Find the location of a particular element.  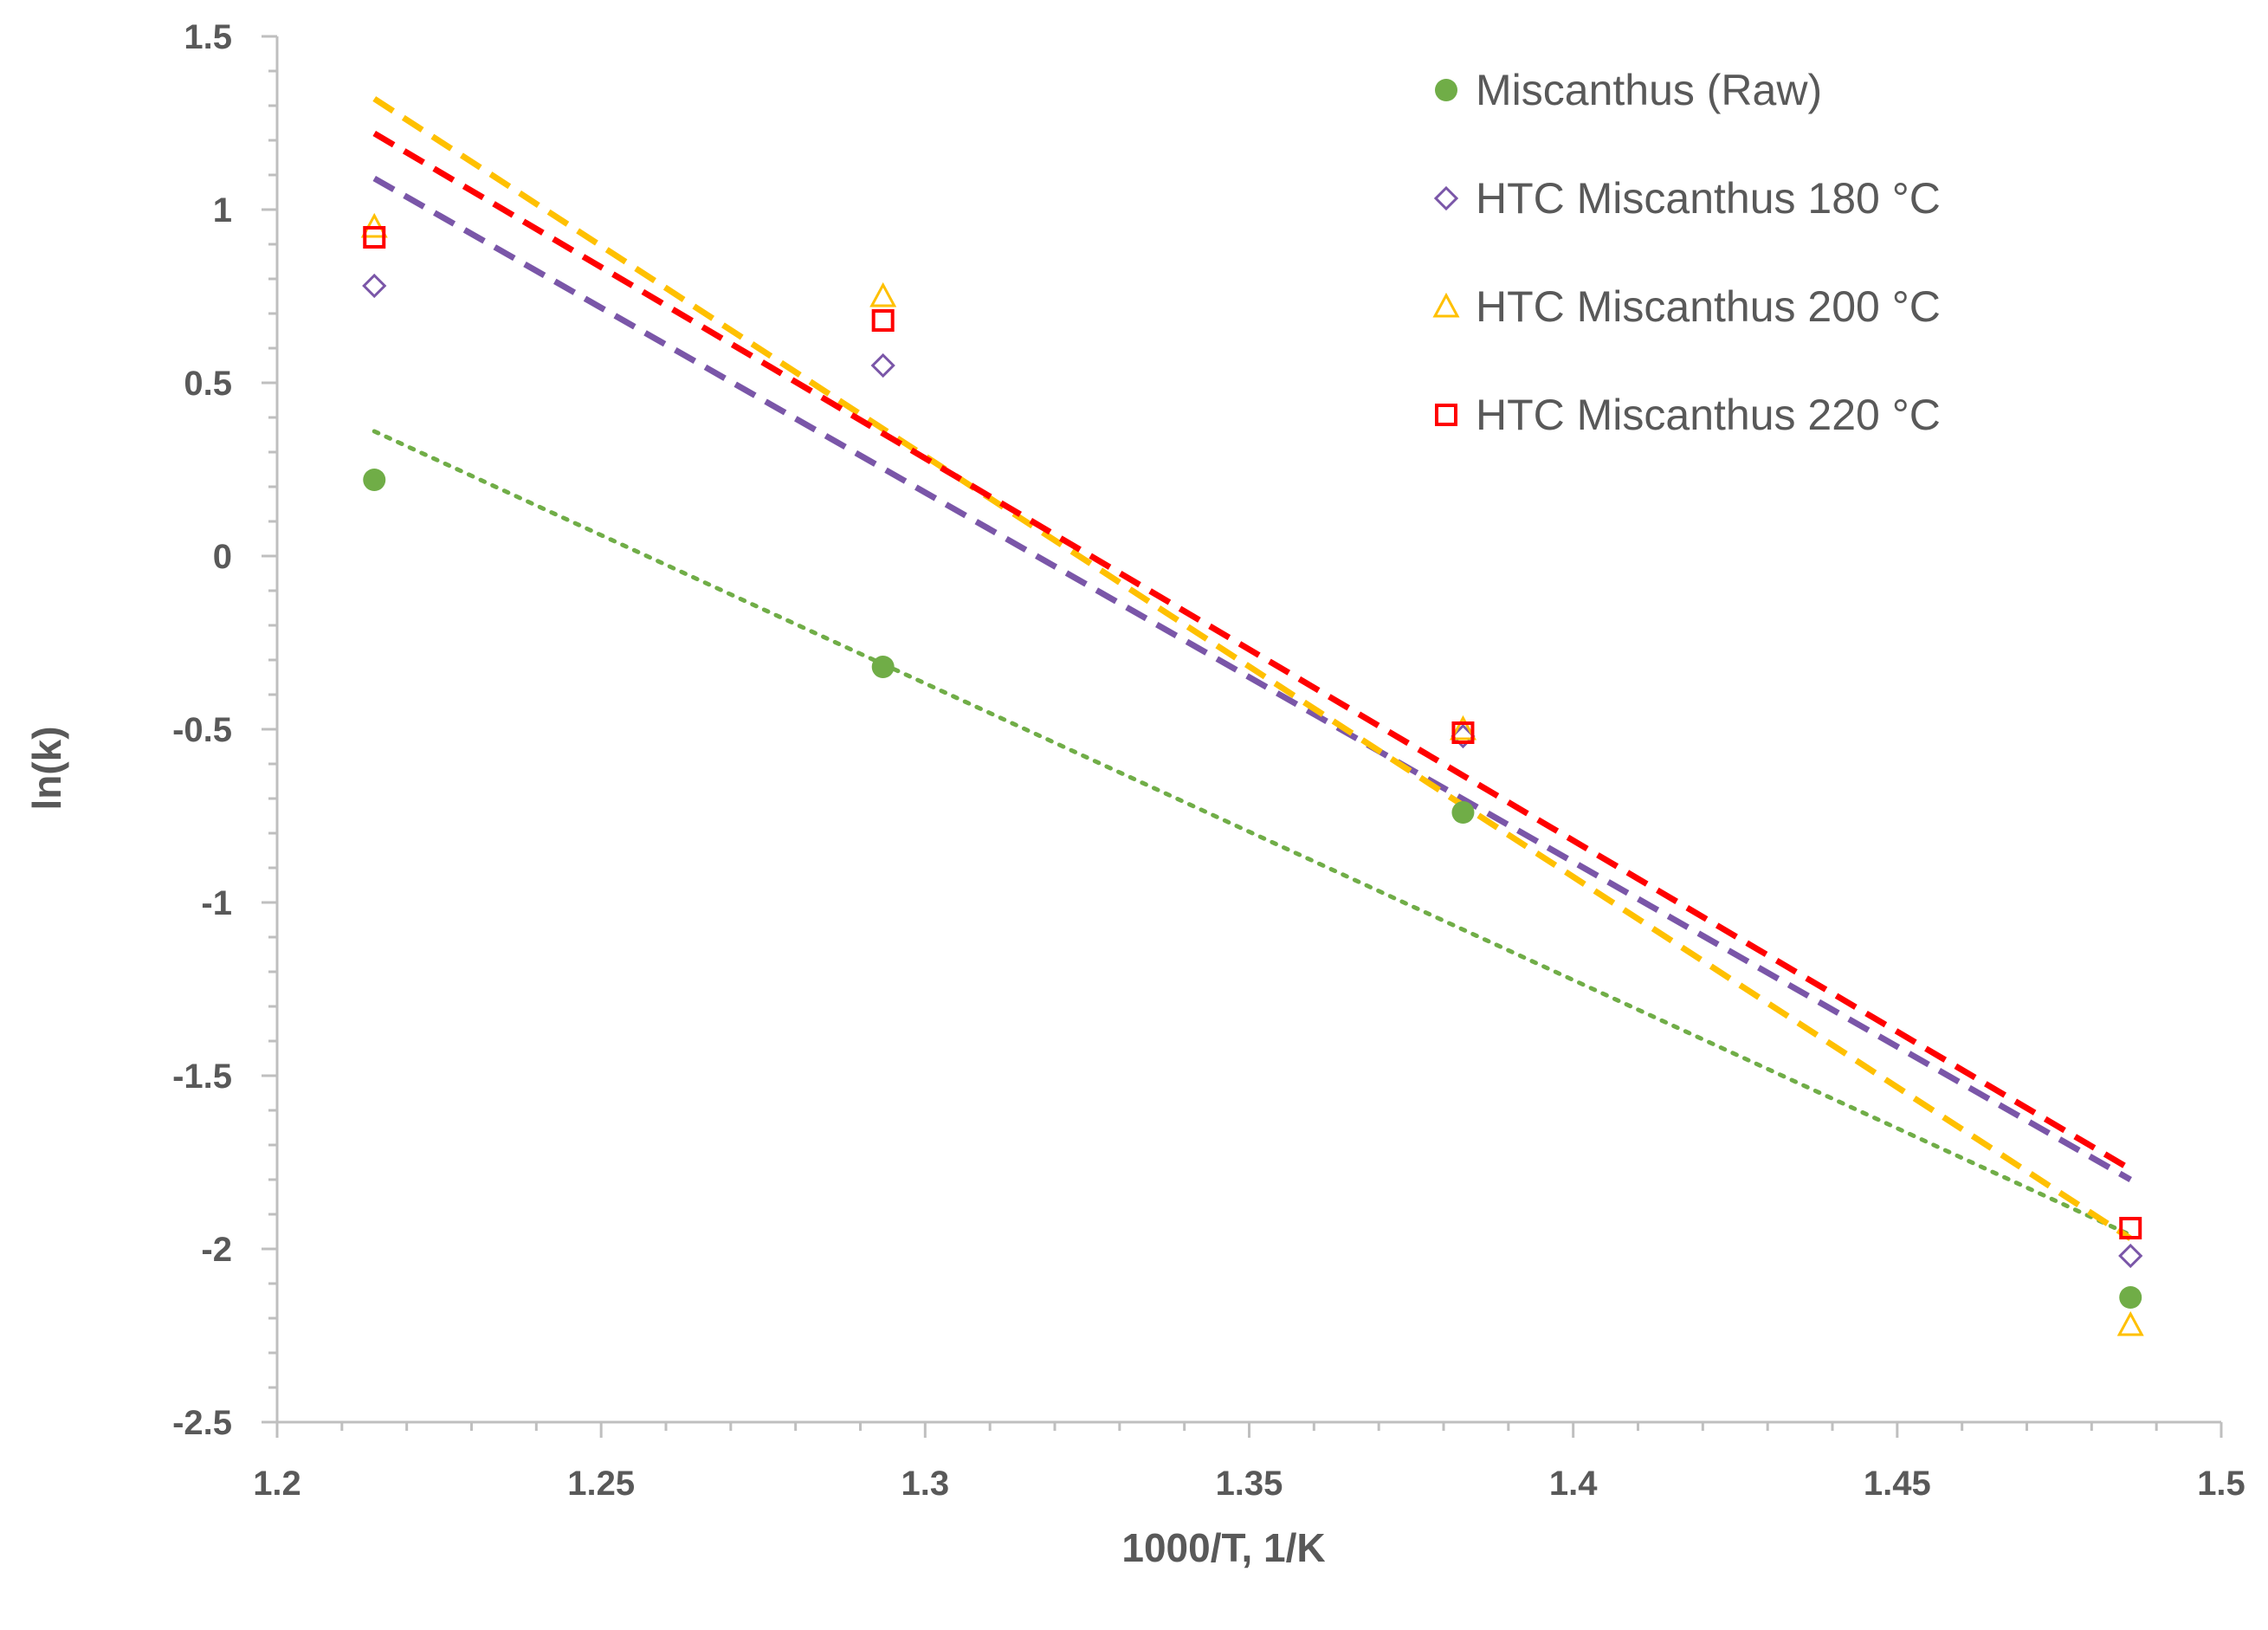

legend-item: Miscanthus (Raw) is located at coordinates (1628, 90).